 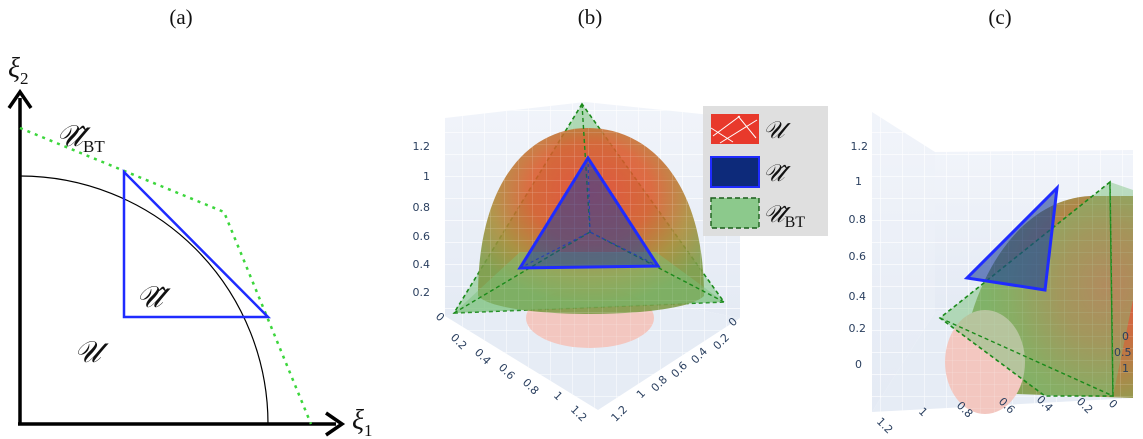 What do you see at coordinates (735, 129) in the screenshot?
I see `legend-swatch-u` at bounding box center [735, 129].